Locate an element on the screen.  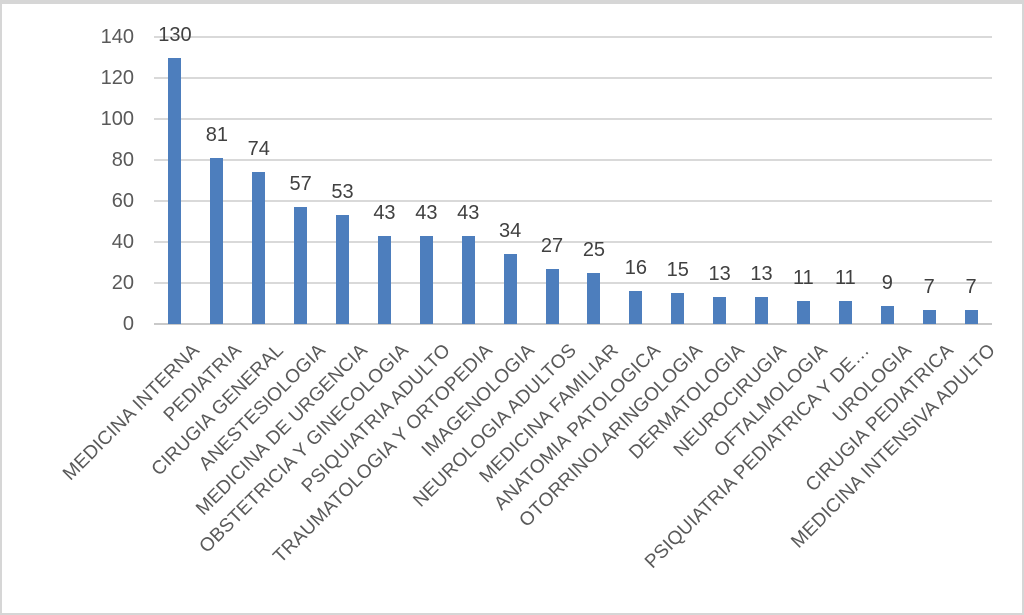
bar-data-label: 9 is located at coordinates (887, 282).